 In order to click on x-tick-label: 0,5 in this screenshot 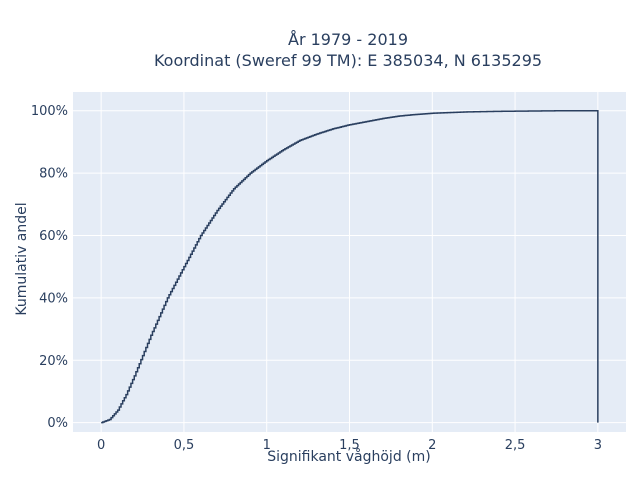, I will do `click(184, 445)`.